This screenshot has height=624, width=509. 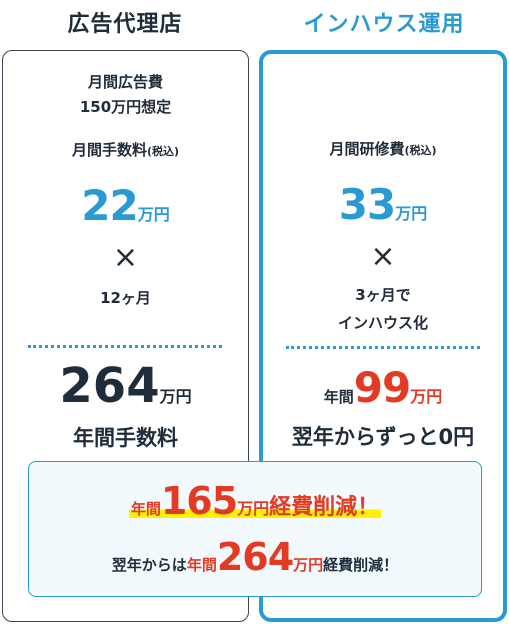 I want to click on savings-prefix: 年間, so click(x=145, y=509).